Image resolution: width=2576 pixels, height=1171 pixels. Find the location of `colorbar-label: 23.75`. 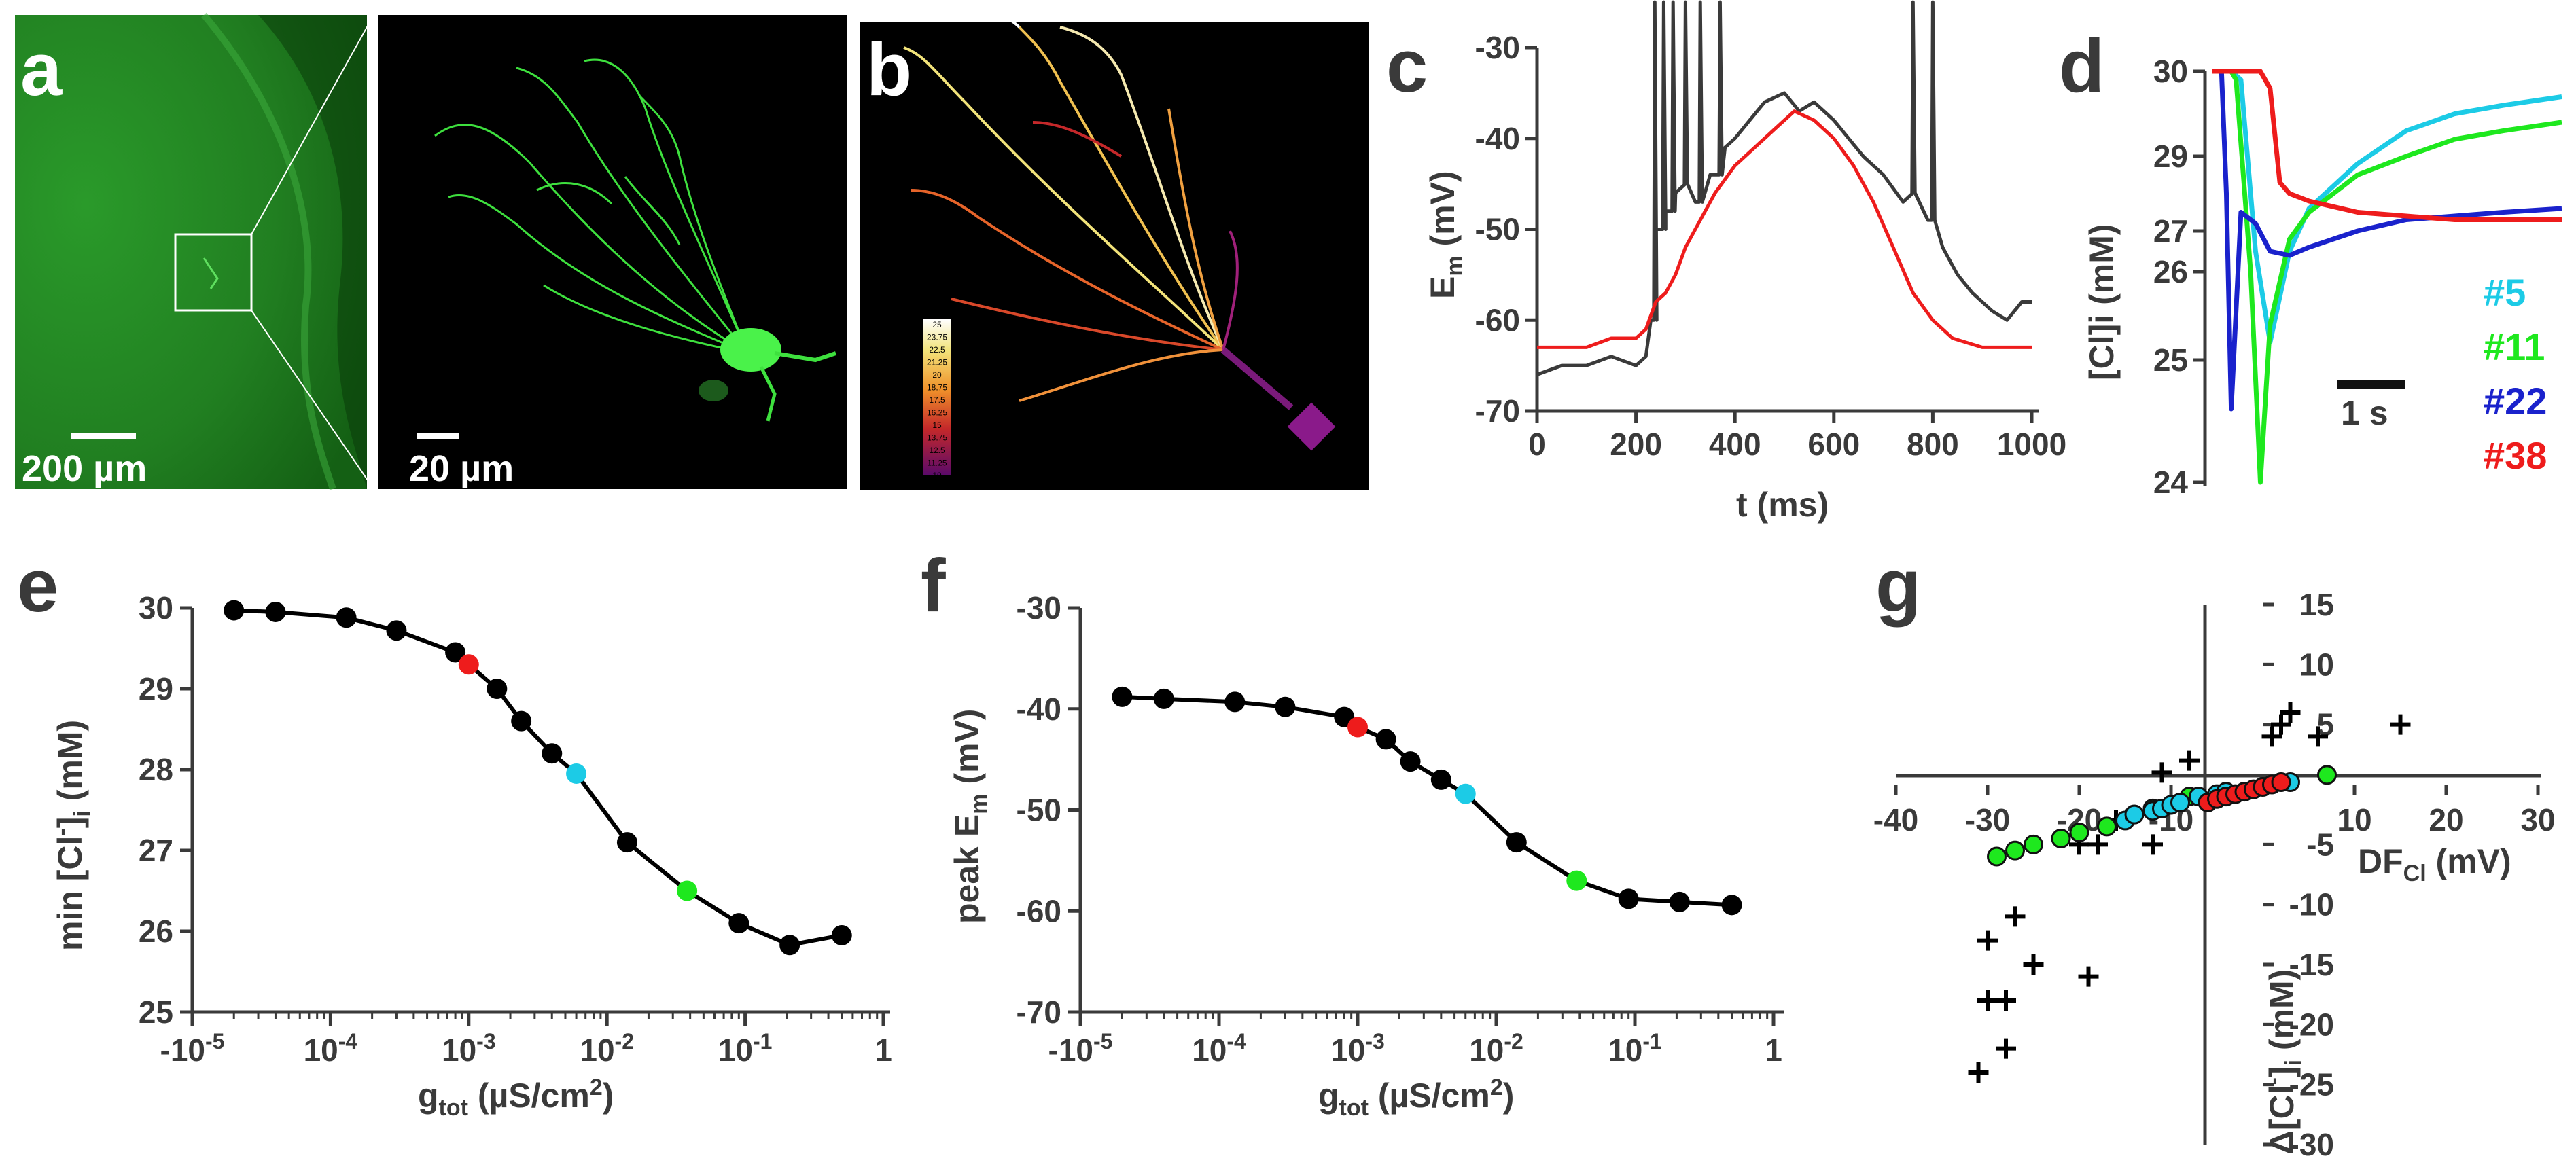

colorbar-label: 23.75 is located at coordinates (937, 337).